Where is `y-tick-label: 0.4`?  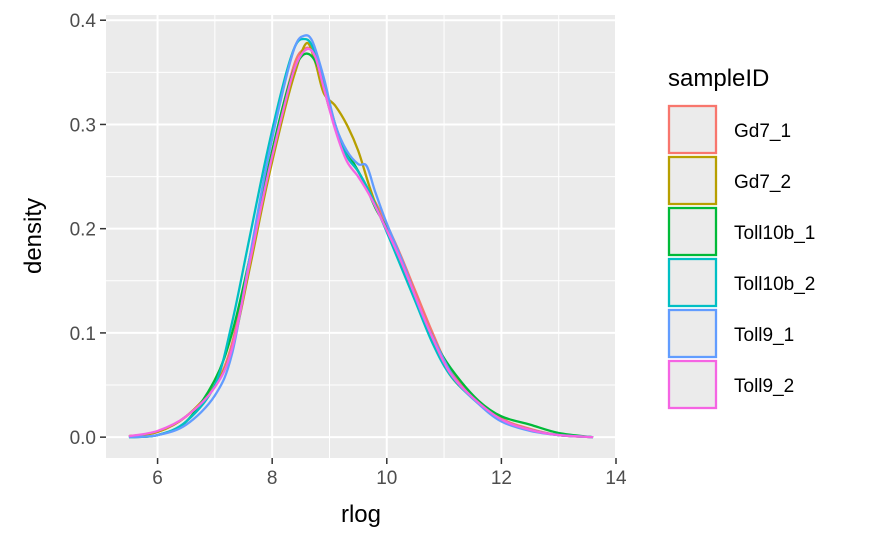 y-tick-label: 0.4 is located at coordinates (83, 21).